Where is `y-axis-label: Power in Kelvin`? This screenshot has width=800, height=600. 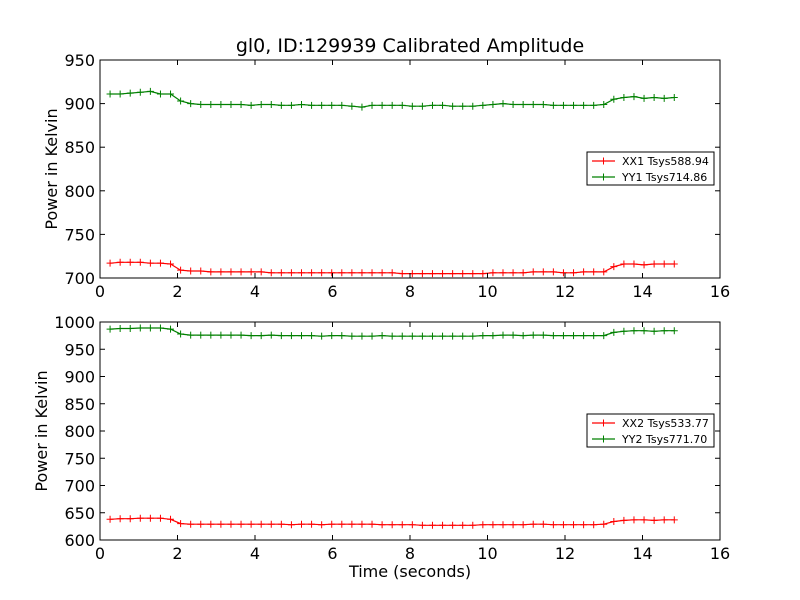 y-axis-label: Power in Kelvin is located at coordinates (51, 168).